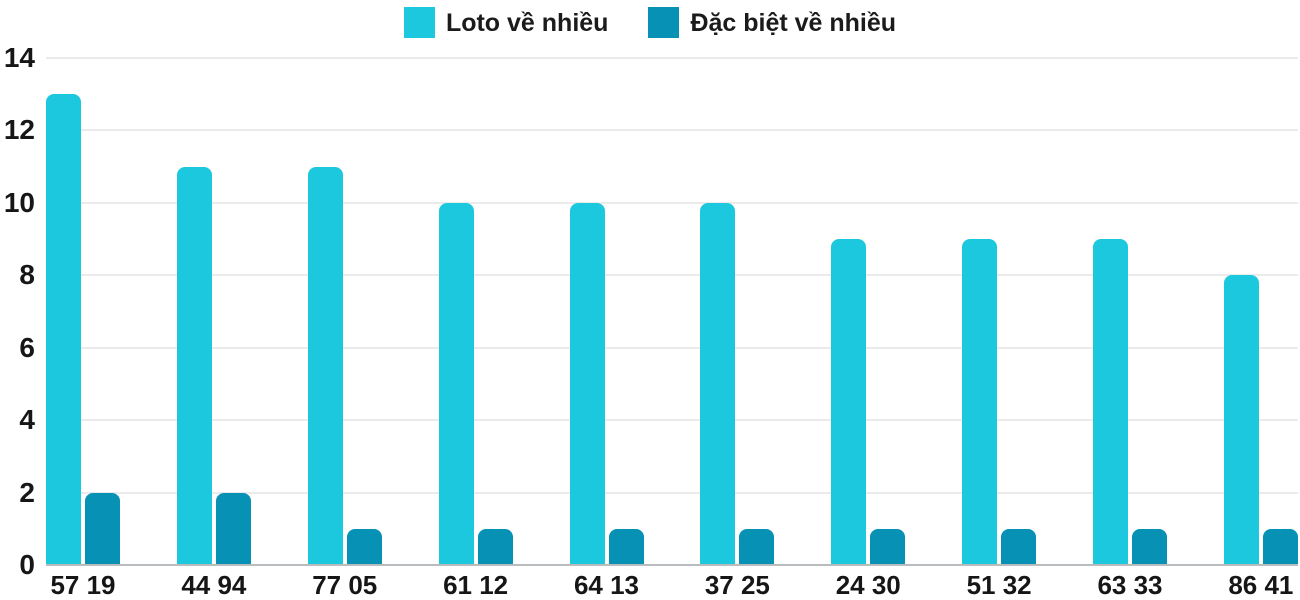 The width and height of the screenshot is (1300, 600). Describe the element at coordinates (19, 130) in the screenshot. I see `y-axis-tick-label: 12` at that location.